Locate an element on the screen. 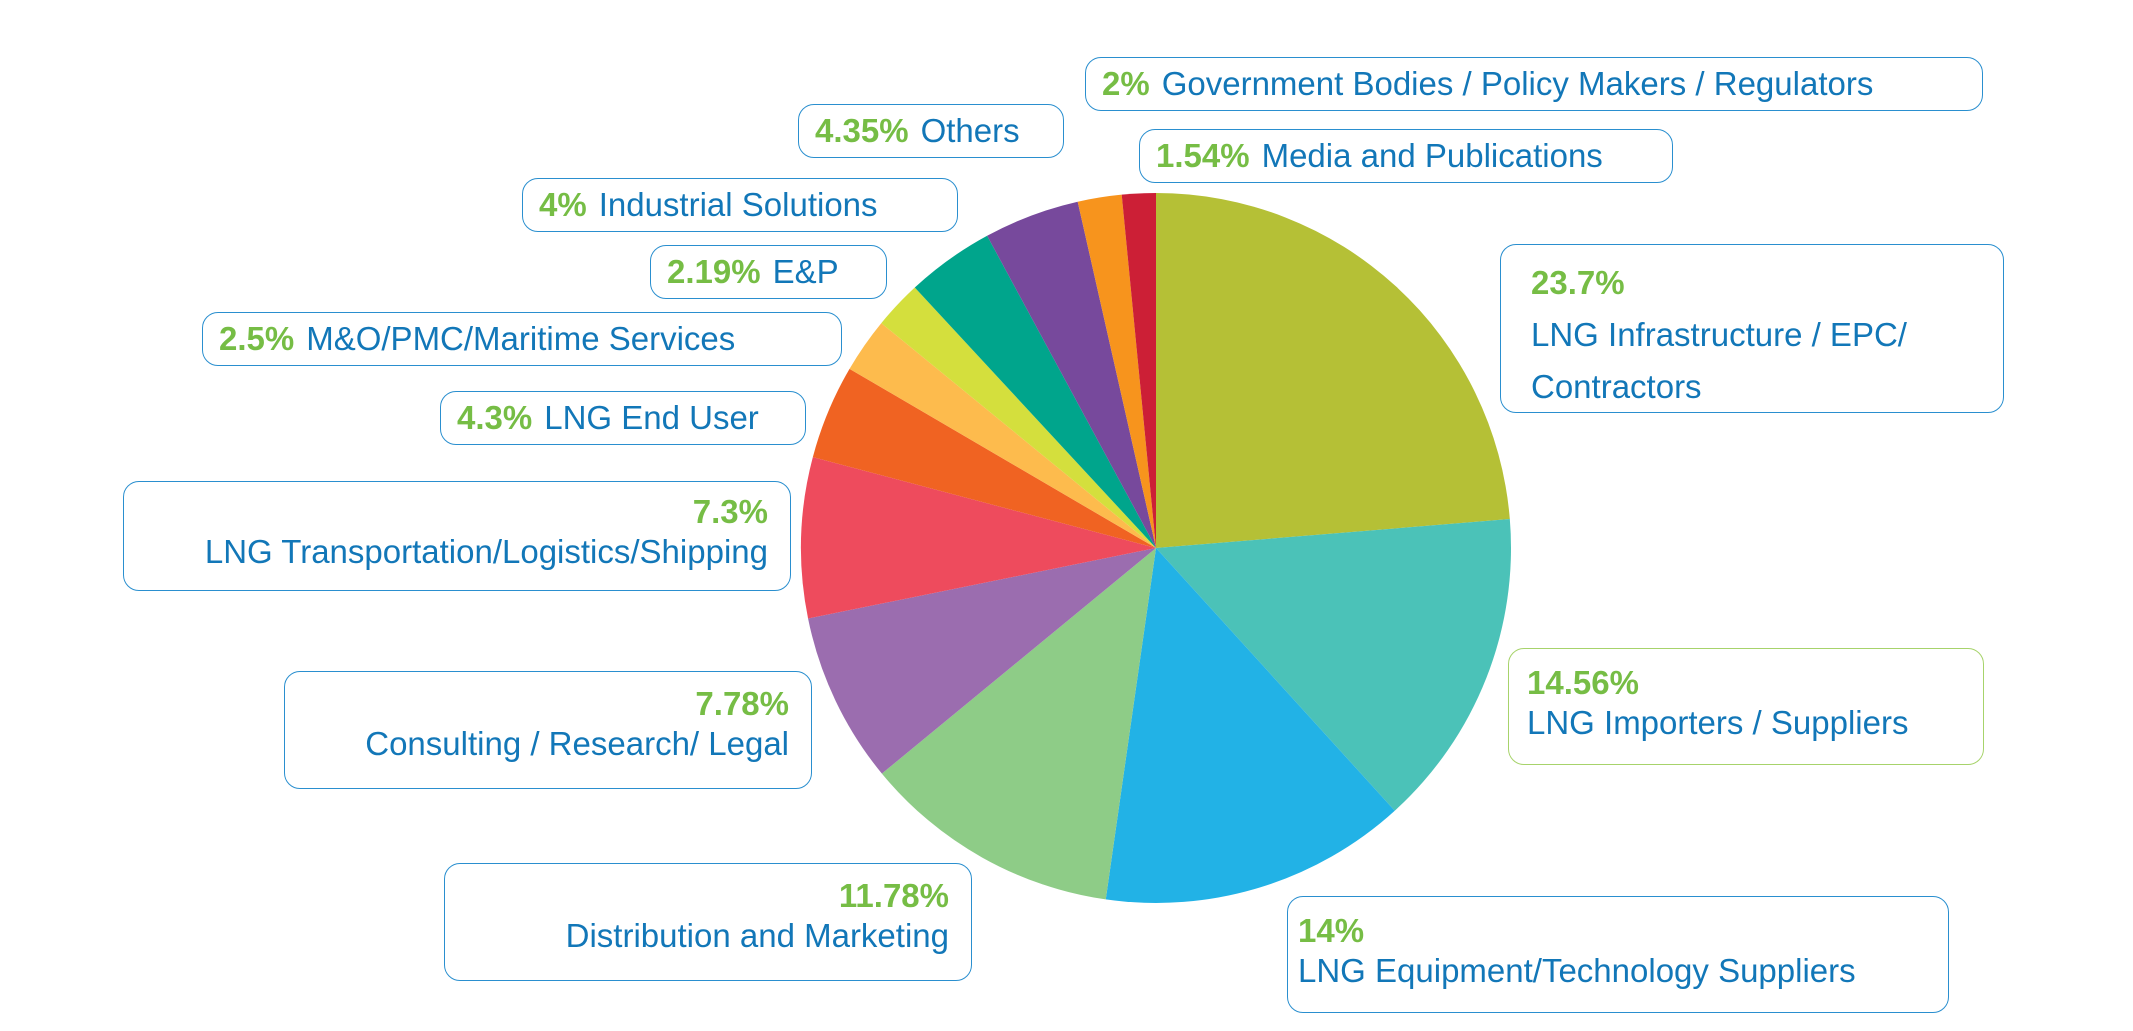 The width and height of the screenshot is (2133, 1031). label-name: Consulting / Research/ Legal is located at coordinates (577, 744).